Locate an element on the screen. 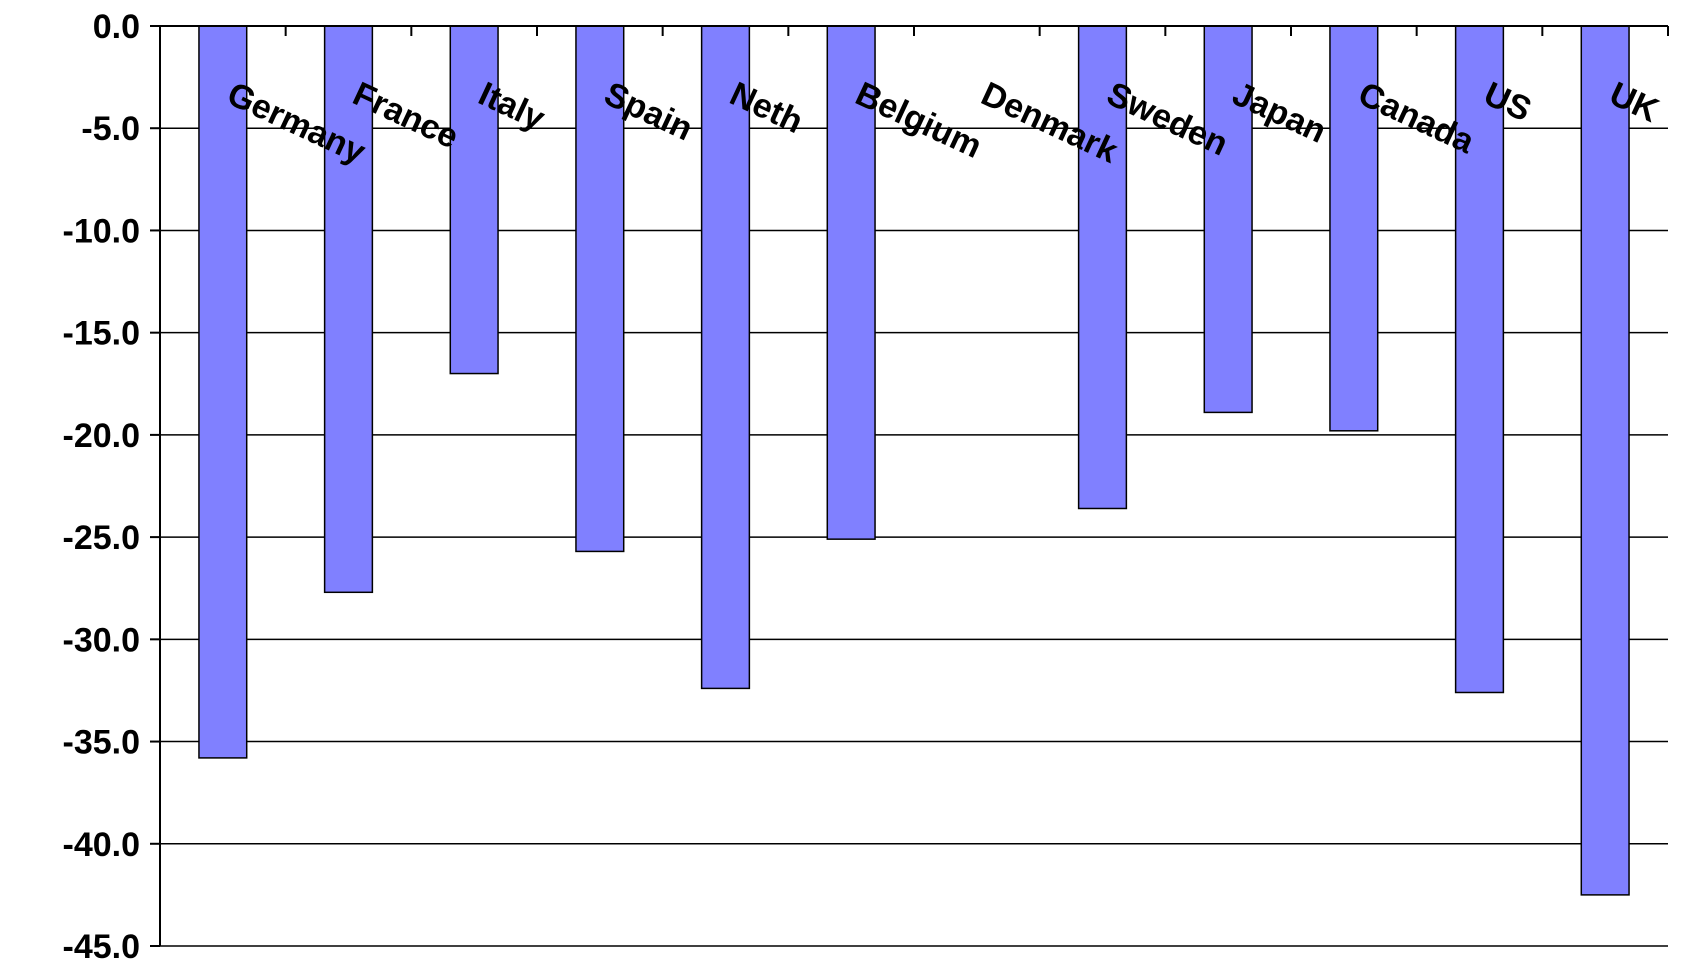 Image resolution: width=1697 pixels, height=967 pixels. bar-germany is located at coordinates (223, 392).